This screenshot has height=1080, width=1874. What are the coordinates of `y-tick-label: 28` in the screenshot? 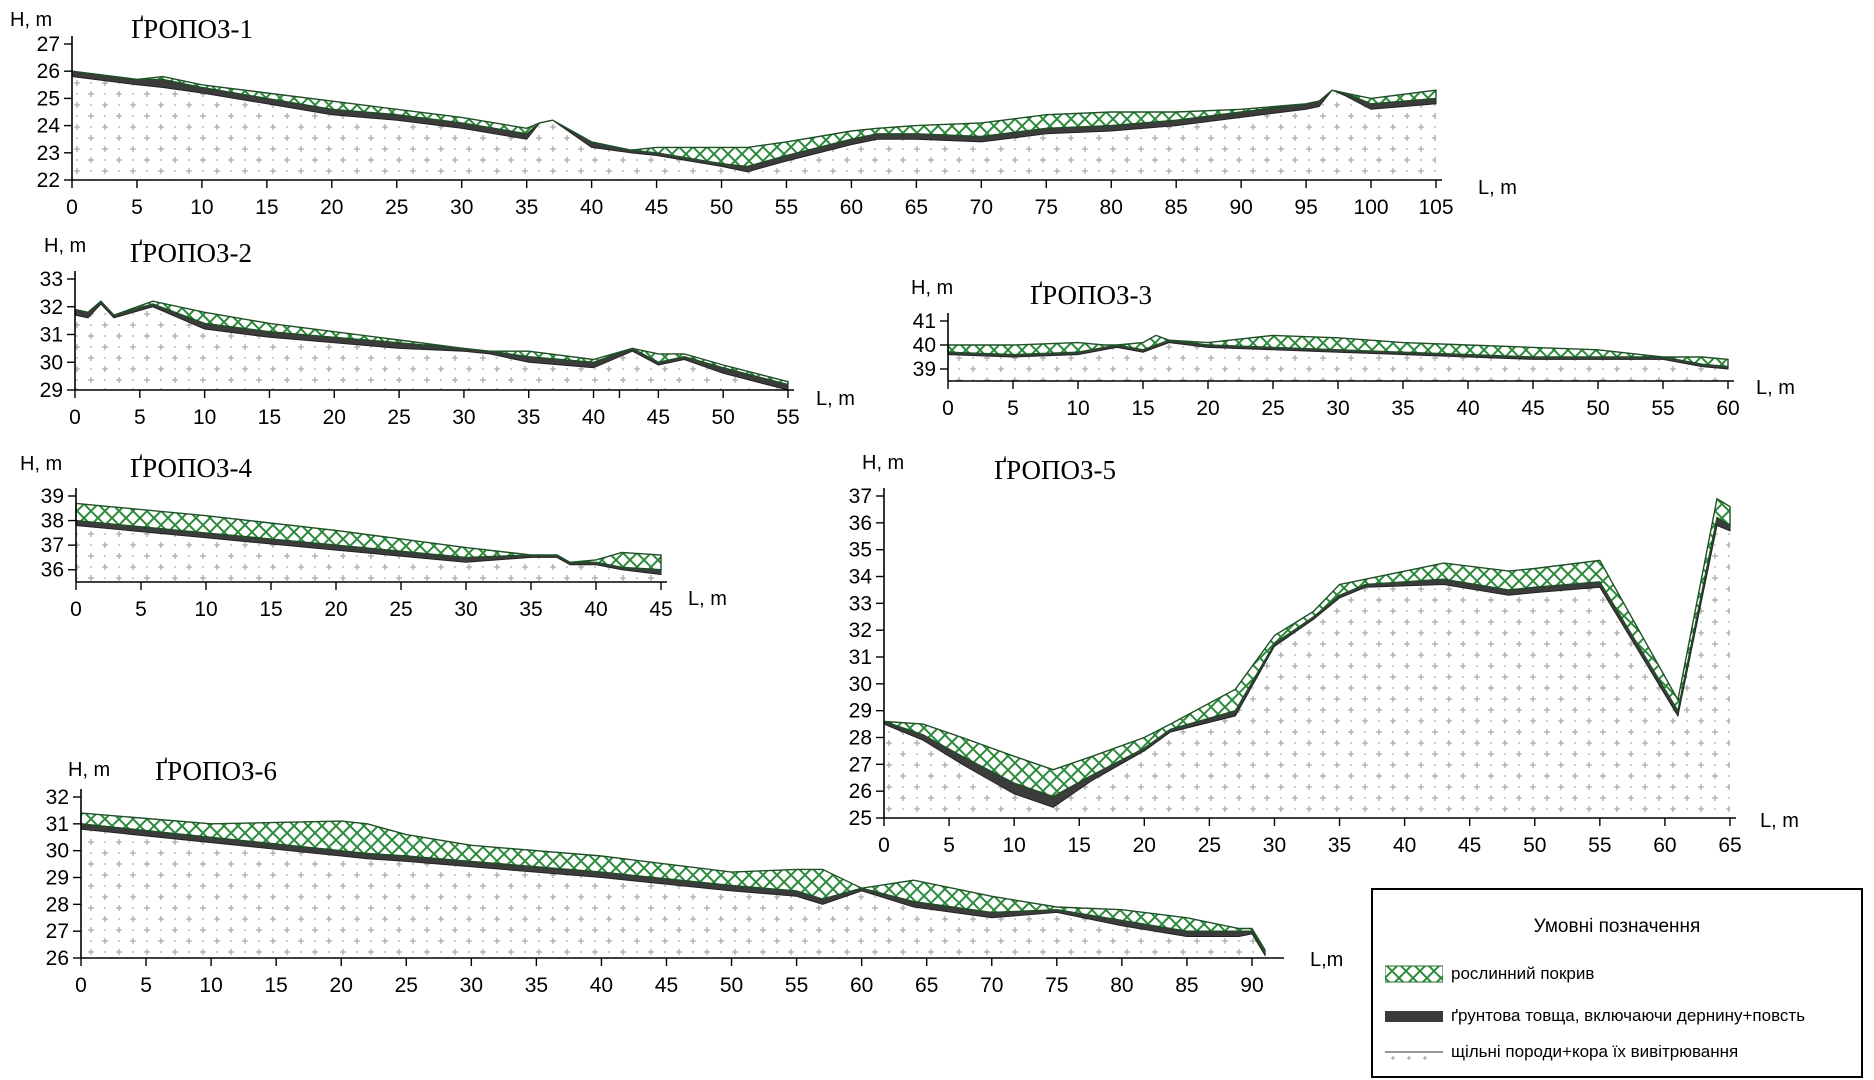 It's located at (860, 738).